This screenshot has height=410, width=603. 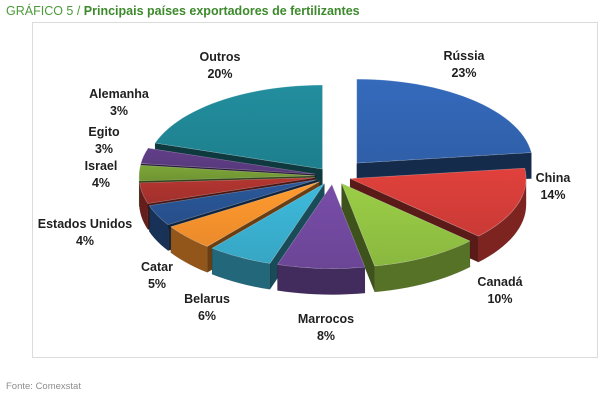 I want to click on slice-percent-1: 14%, so click(x=552, y=195).